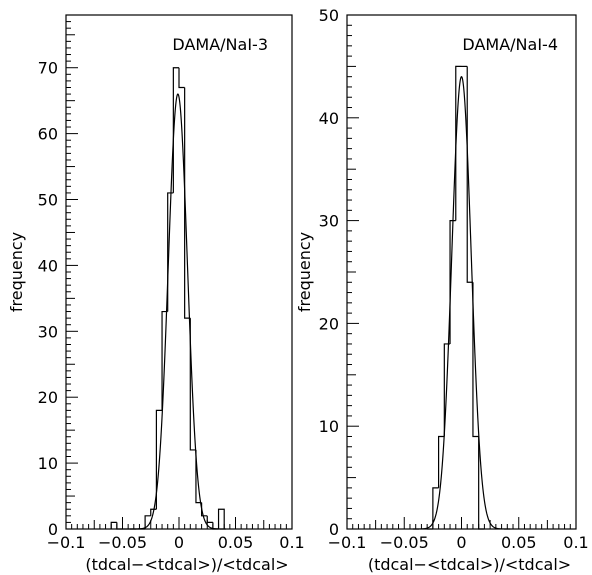  Describe the element at coordinates (48, 134) in the screenshot. I see `y-tick-label: 60` at that location.